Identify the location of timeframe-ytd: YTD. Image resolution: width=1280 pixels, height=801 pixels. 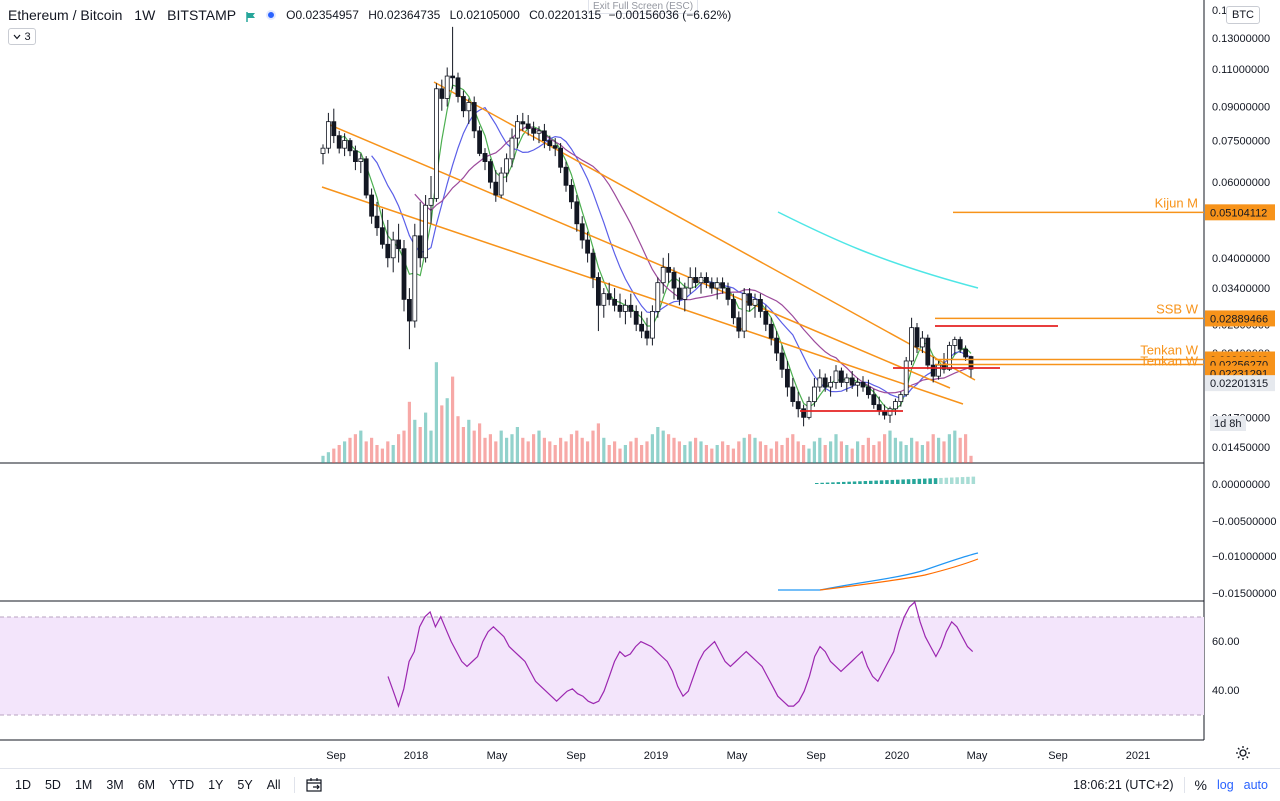
(182, 785).